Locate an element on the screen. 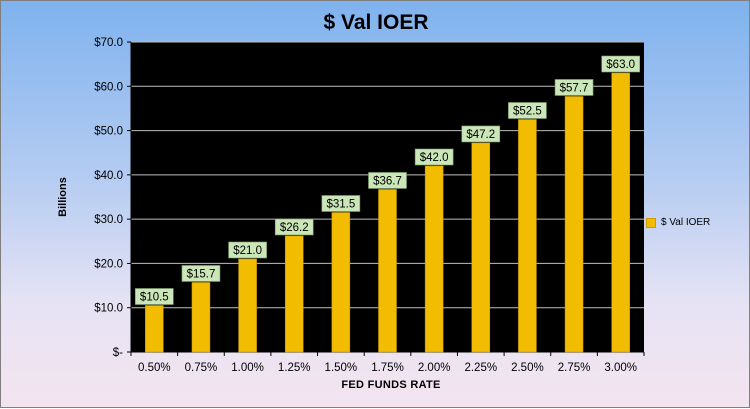 The height and width of the screenshot is (409, 750). data-label: $31.5 is located at coordinates (340, 205).